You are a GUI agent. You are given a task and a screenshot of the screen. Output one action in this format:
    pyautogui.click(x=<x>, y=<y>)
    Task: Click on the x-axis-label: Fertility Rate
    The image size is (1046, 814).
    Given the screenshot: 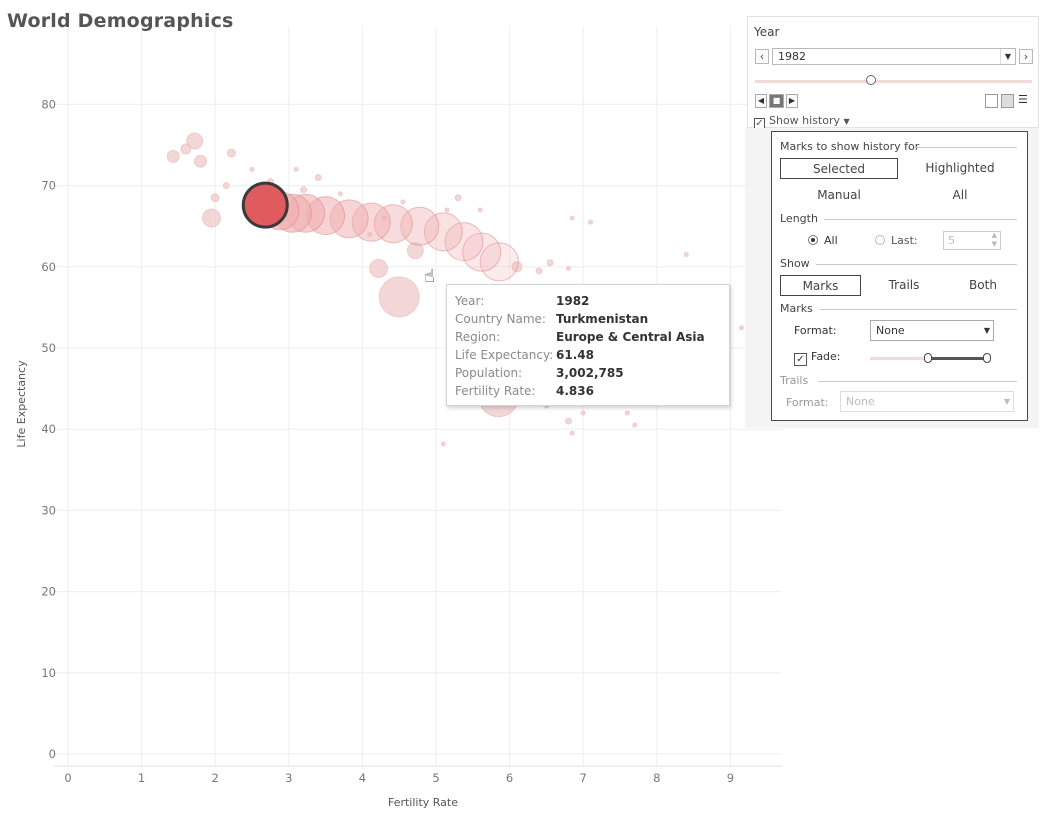 What is the action you would take?
    pyautogui.click(x=423, y=802)
    